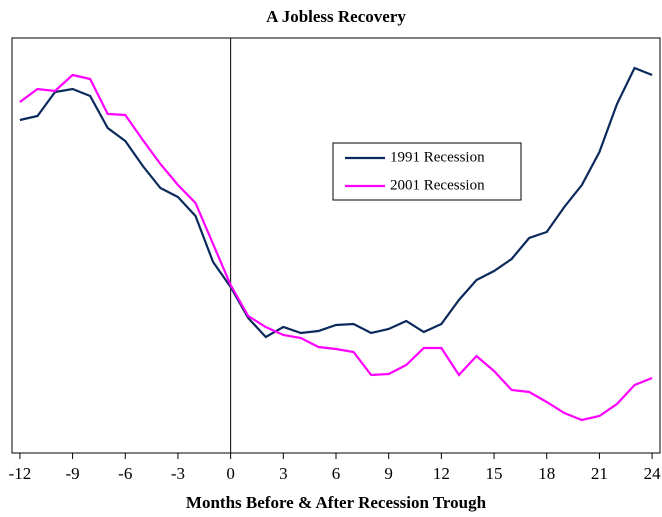 The image size is (662, 517). Describe the element at coordinates (336, 473) in the screenshot. I see `x-tick-label: 6` at that location.